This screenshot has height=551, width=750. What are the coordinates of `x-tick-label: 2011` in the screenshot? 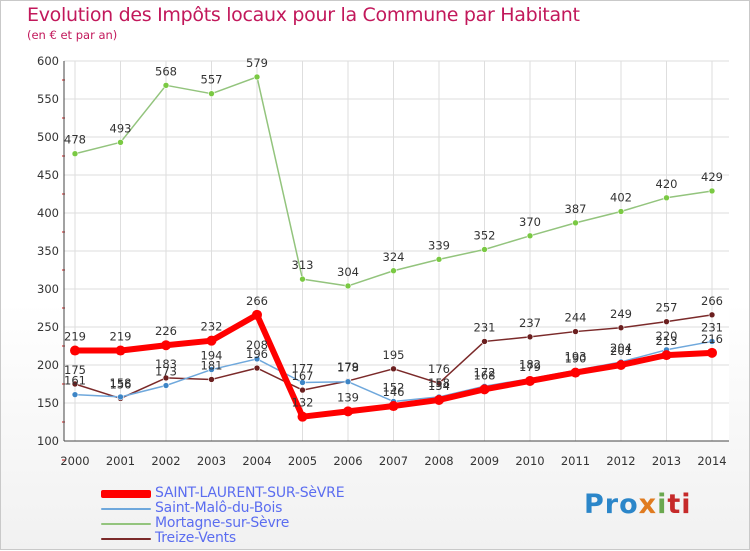 It's located at (575, 461).